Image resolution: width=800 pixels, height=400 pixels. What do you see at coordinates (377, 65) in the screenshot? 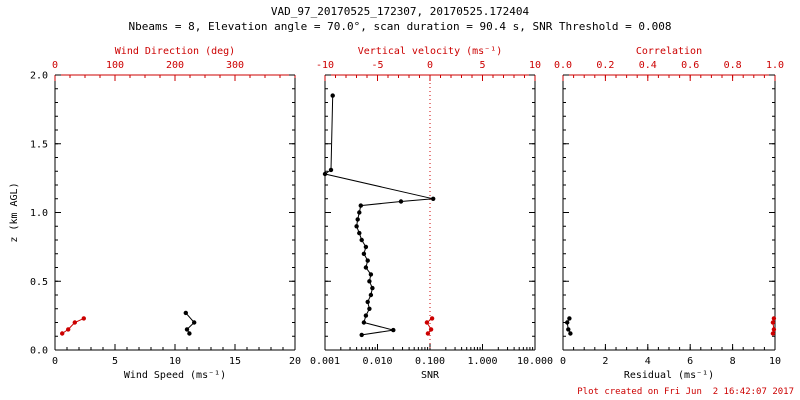
I see `svg-text: -5` at bounding box center [377, 65].